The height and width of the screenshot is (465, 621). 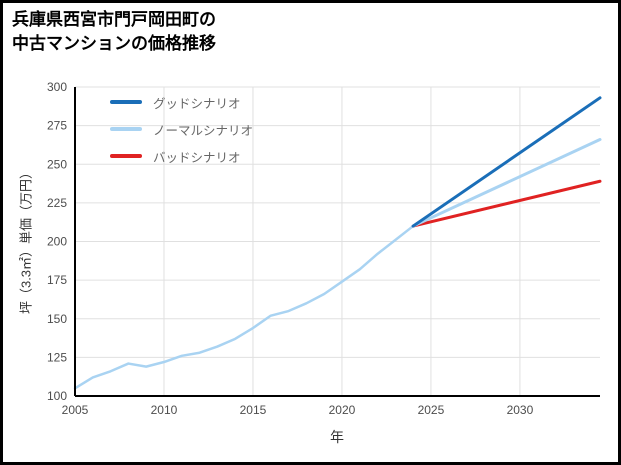 I want to click on chart-legend: グッドシナリオ ノーマルシナリオ バッドシナリオ, so click(x=181, y=129).